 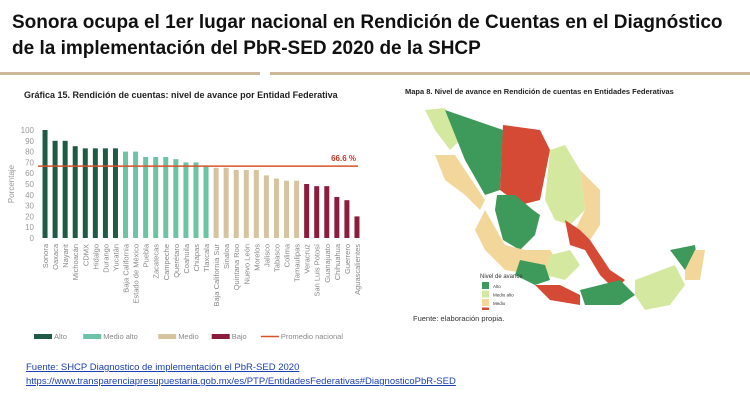 What do you see at coordinates (327, 263) in the screenshot?
I see `x-tick-label: Guanajuato` at bounding box center [327, 263].